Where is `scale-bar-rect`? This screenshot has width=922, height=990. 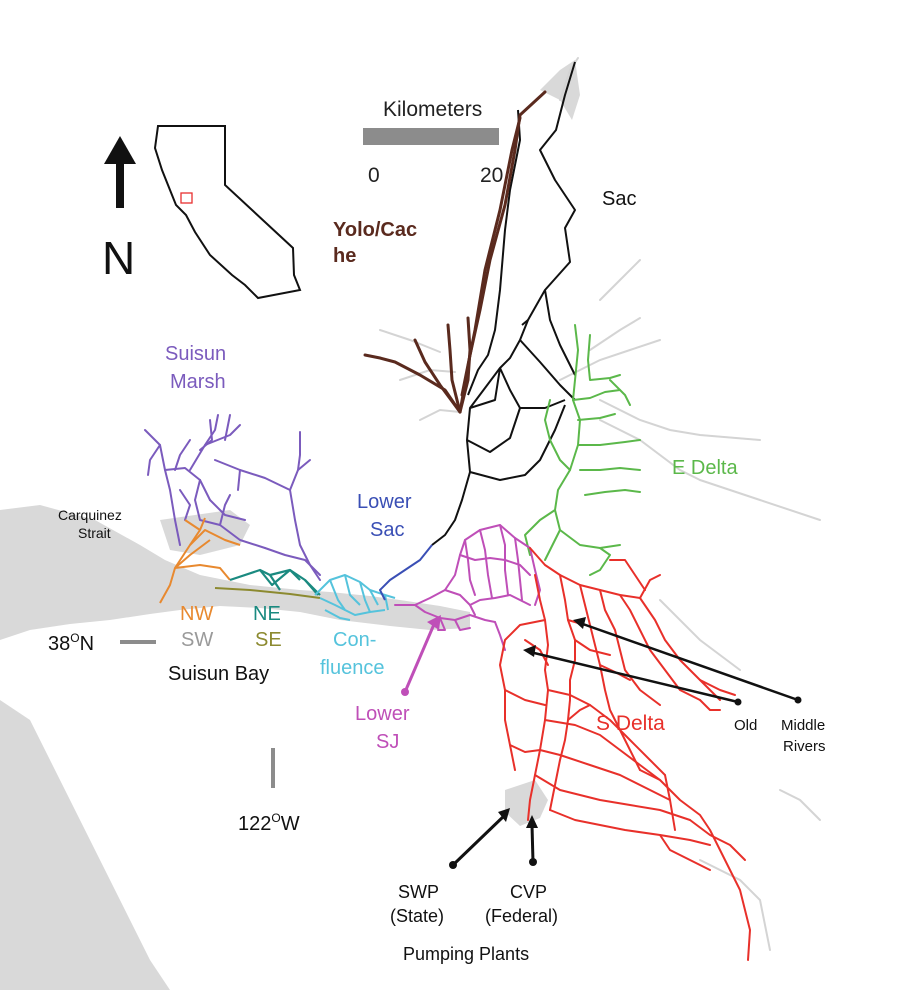
scale-bar-rect is located at coordinates (431, 136).